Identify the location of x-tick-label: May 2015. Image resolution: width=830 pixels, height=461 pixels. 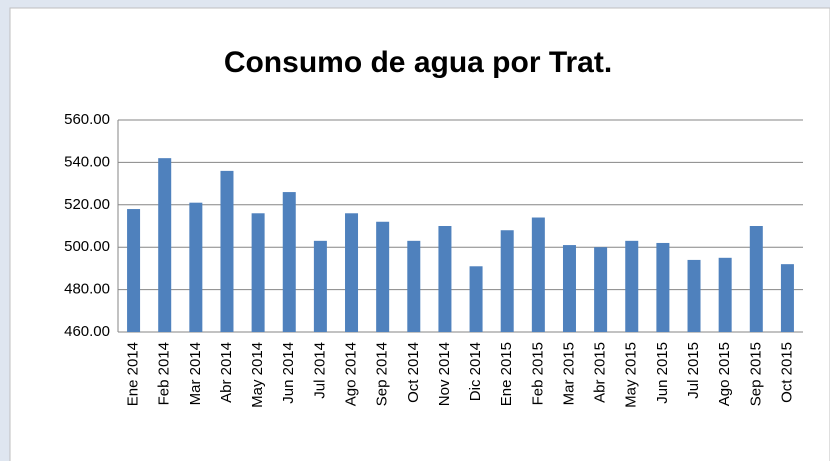
(631, 375).